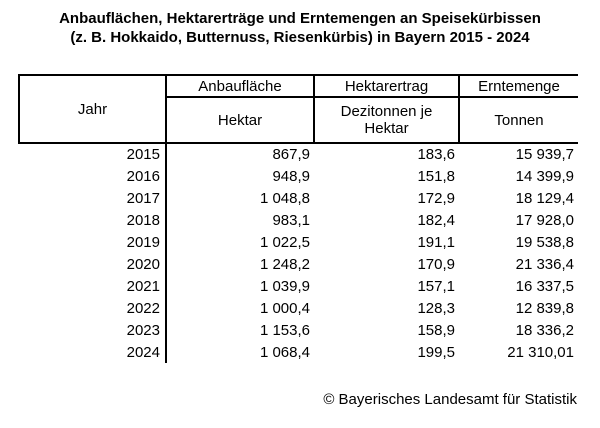  I want to click on table-row: 2022 1 000,4 128,3 12 839,8, so click(298, 308).